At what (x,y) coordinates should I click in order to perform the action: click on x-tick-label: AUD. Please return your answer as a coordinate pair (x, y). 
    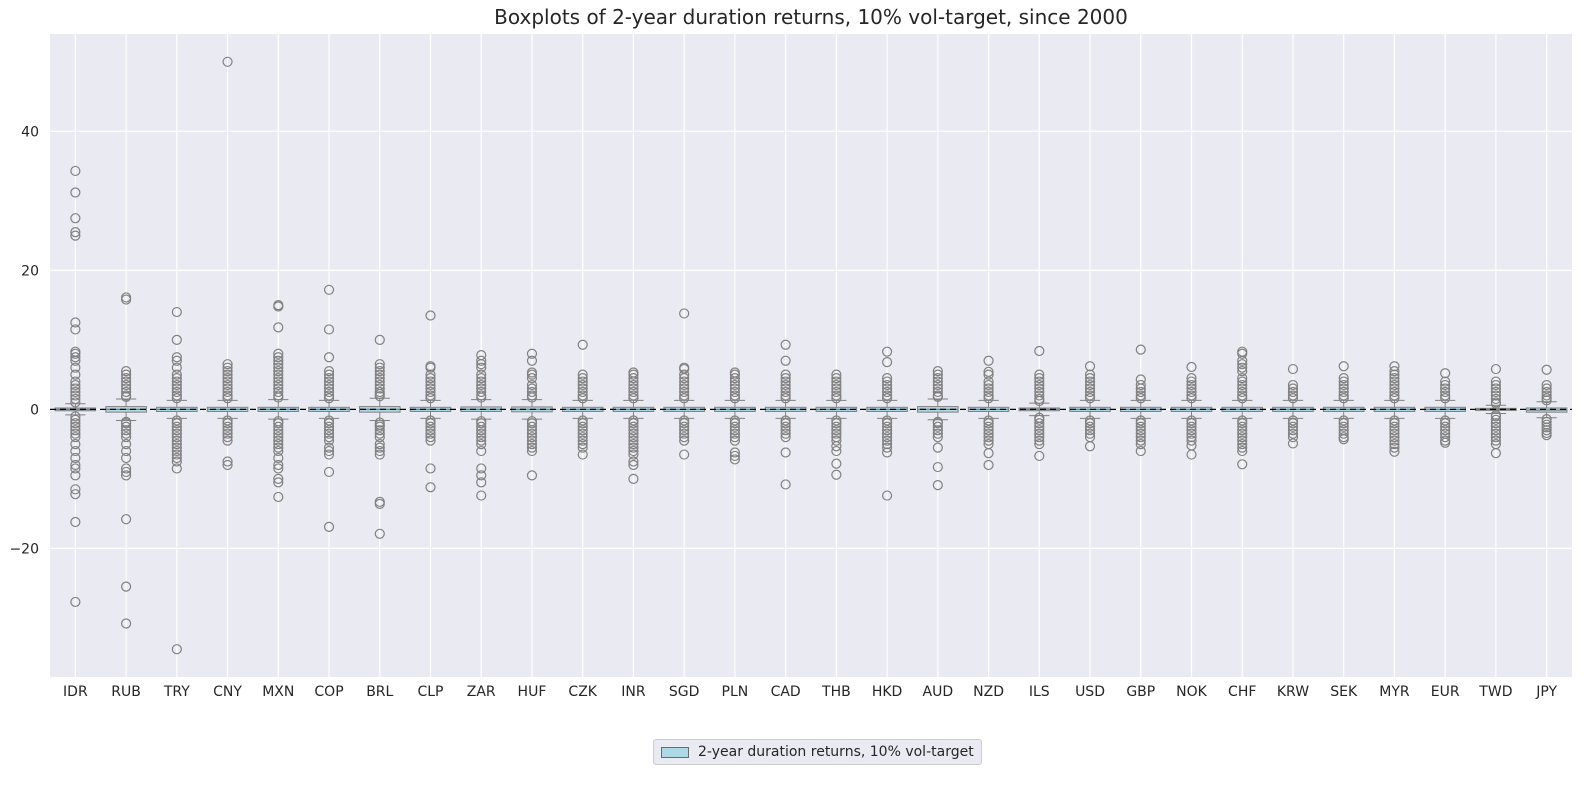
    Looking at the image, I should click on (938, 692).